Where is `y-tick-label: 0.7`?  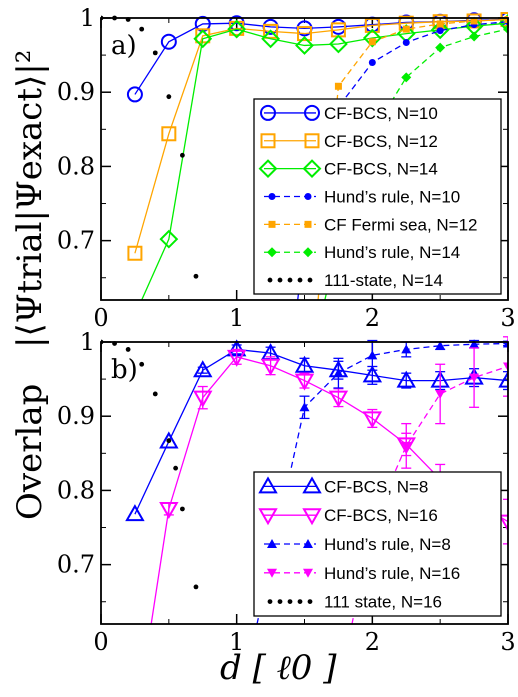 y-tick-label: 0.7 is located at coordinates (76, 241).